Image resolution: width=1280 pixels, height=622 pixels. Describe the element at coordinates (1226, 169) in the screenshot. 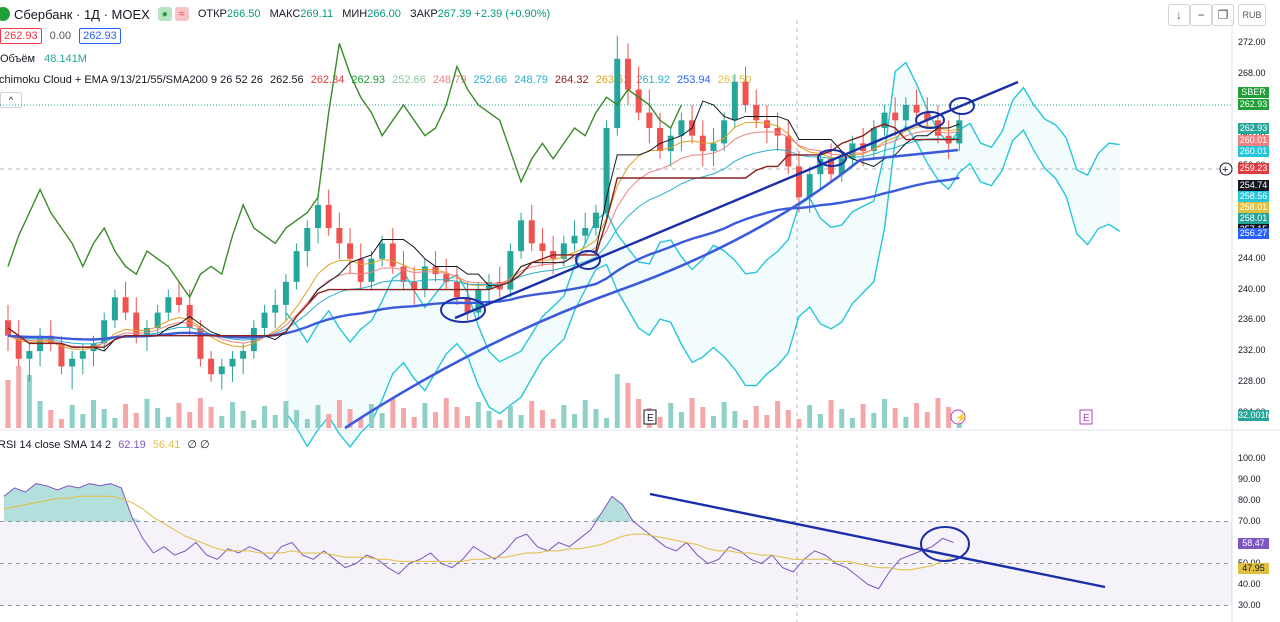

I see `add-alert-icon` at that location.